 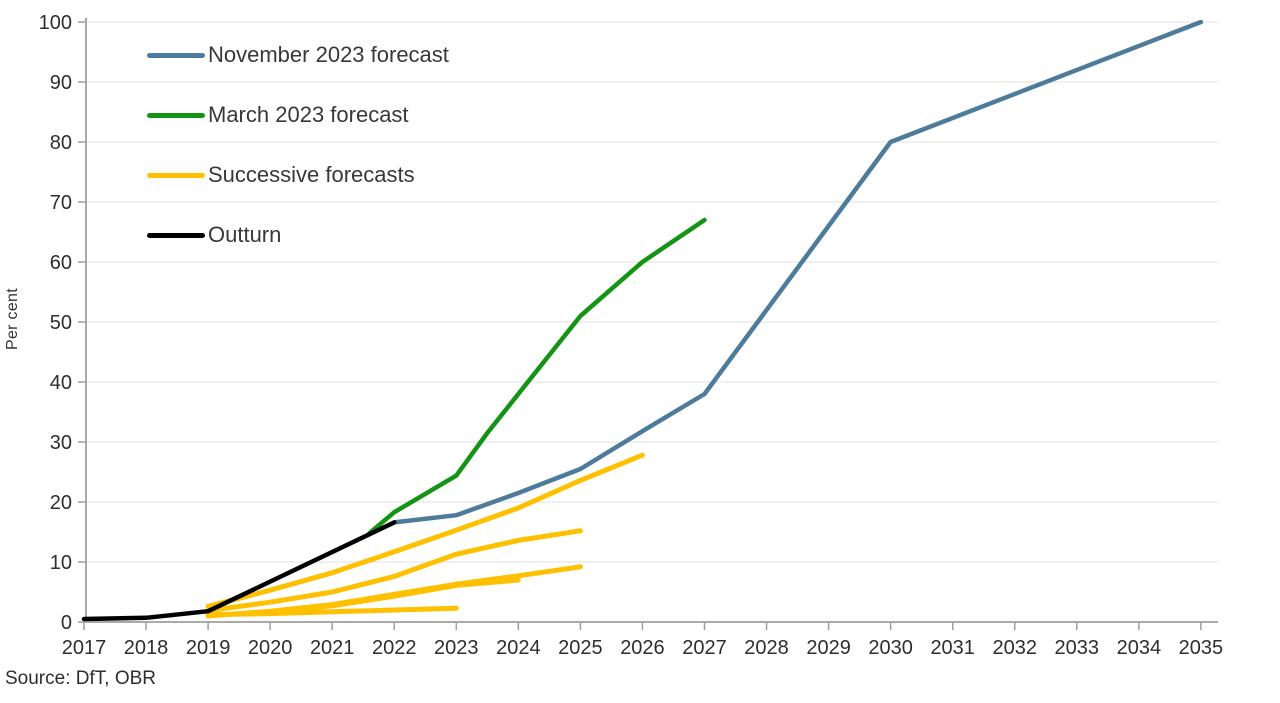 What do you see at coordinates (537, 376) in the screenshot?
I see `series-march-2023-forecast` at bounding box center [537, 376].